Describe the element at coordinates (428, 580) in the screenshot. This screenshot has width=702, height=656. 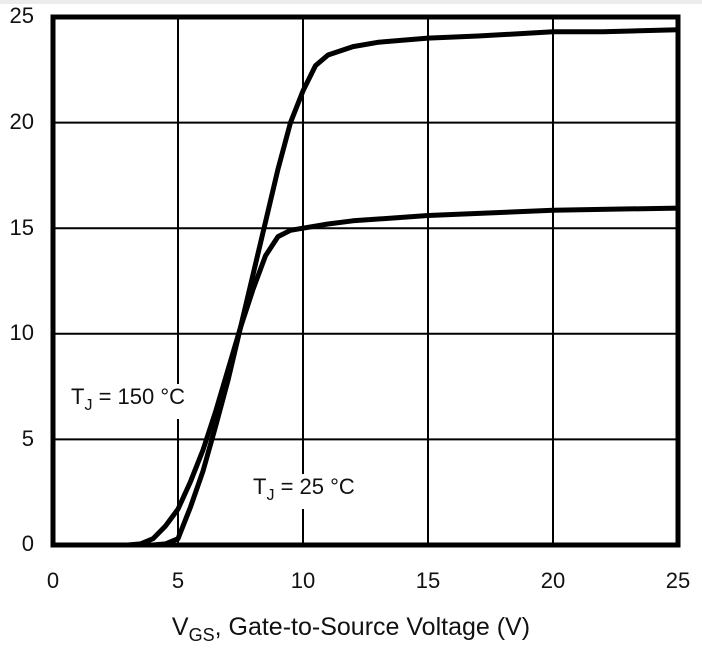
I see `x-tick-15: 15` at that location.